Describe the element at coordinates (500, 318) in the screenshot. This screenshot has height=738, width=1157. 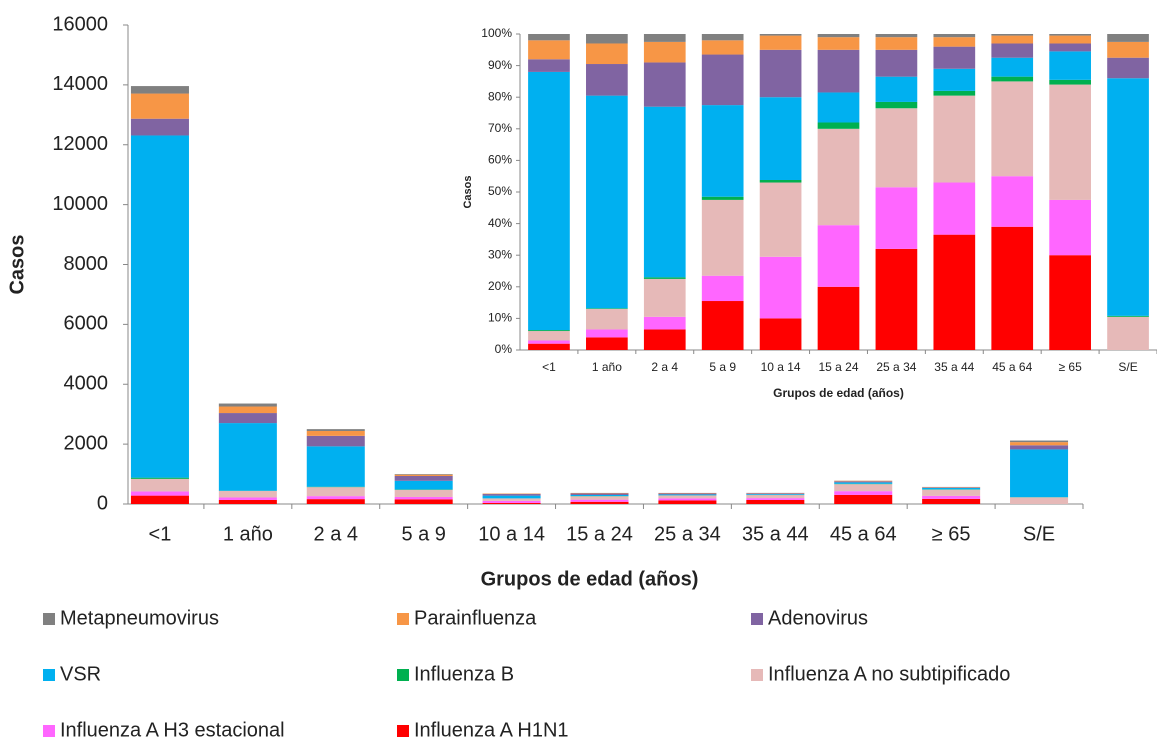
I see `y-tick-label: 10%` at that location.